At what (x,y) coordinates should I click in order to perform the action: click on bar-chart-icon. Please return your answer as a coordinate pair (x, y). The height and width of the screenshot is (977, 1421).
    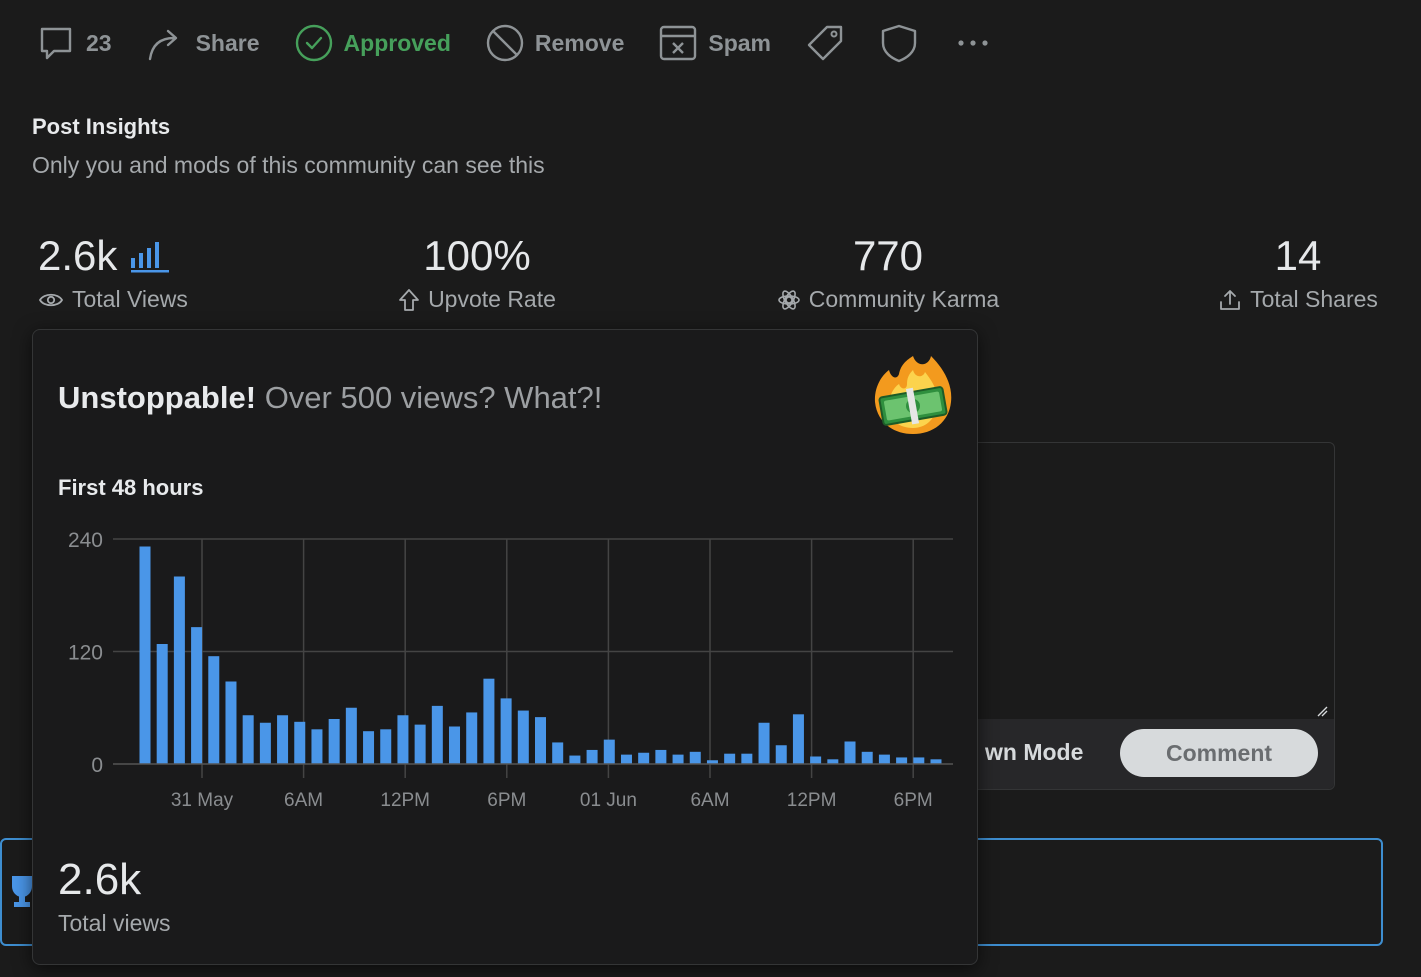
    Looking at the image, I should click on (150, 257).